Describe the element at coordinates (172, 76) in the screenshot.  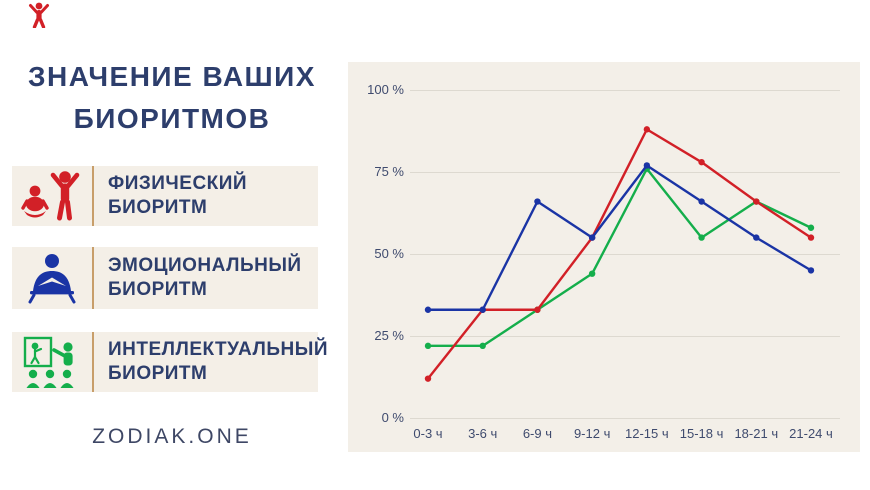
I see `page-title-line1: ЗНАЧЕНИЕ ВАШИХ` at that location.